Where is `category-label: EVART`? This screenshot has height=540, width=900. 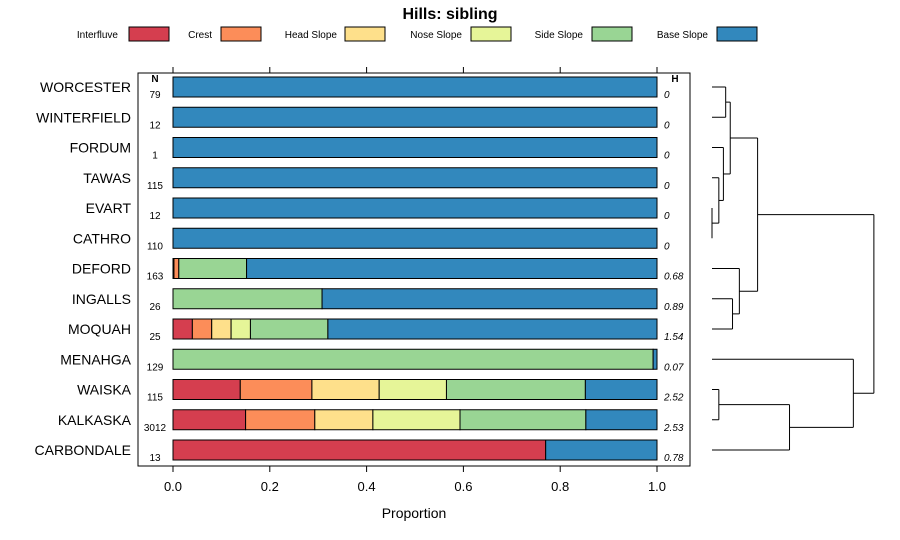
category-label: EVART is located at coordinates (109, 208).